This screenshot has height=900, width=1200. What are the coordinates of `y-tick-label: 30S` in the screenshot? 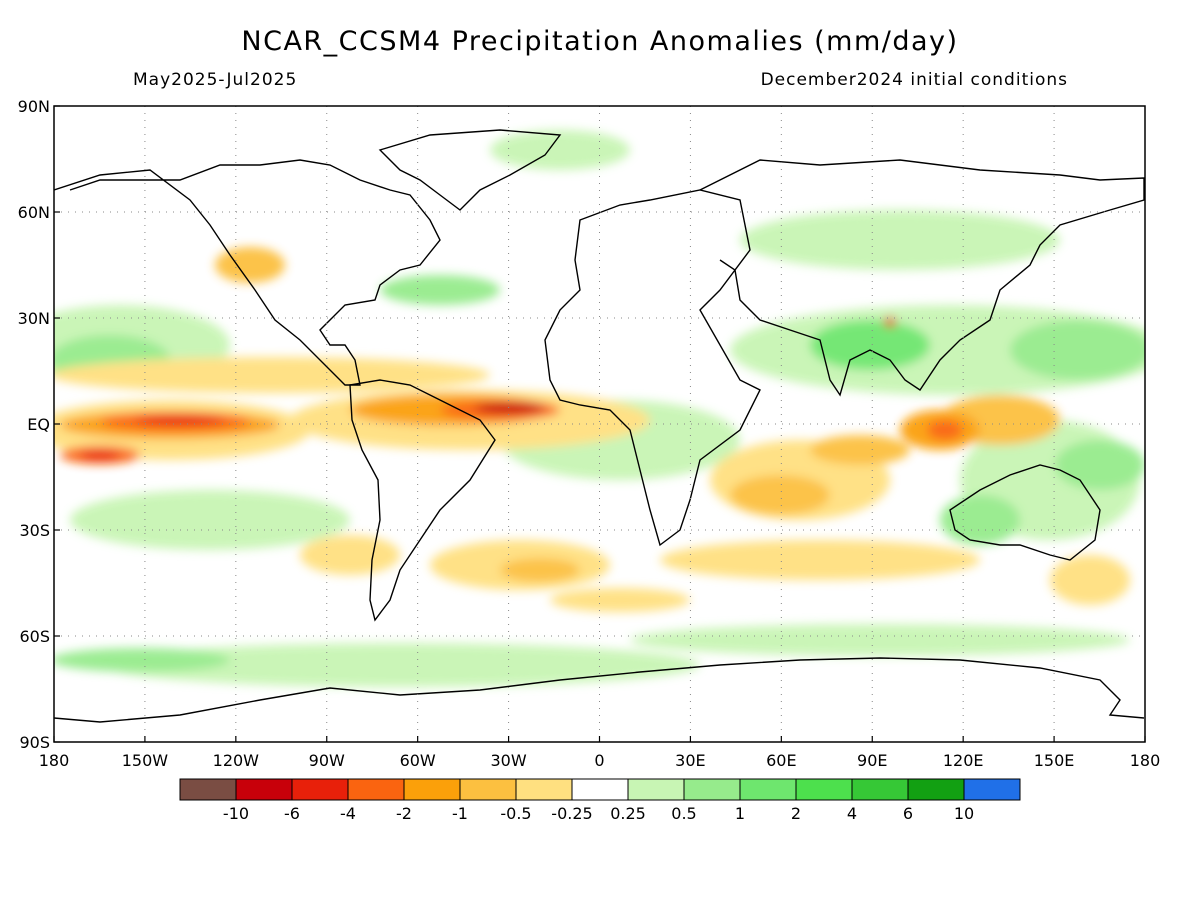 It's located at (34, 530).